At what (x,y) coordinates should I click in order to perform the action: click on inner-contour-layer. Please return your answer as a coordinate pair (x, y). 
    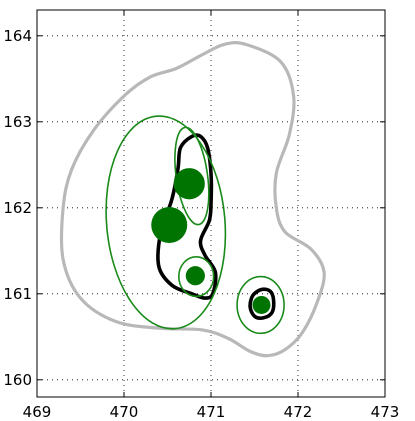
    Looking at the image, I should click on (216, 226).